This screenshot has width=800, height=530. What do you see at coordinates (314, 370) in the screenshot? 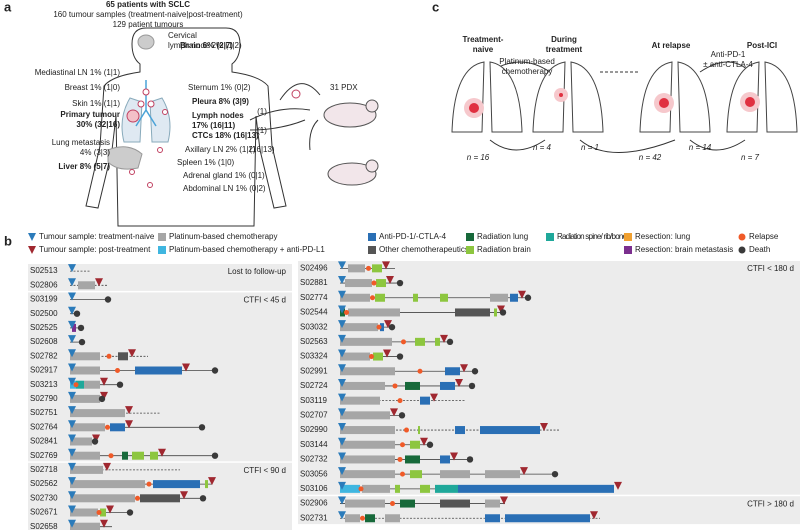
I see `sample-id: S02991` at bounding box center [314, 370].